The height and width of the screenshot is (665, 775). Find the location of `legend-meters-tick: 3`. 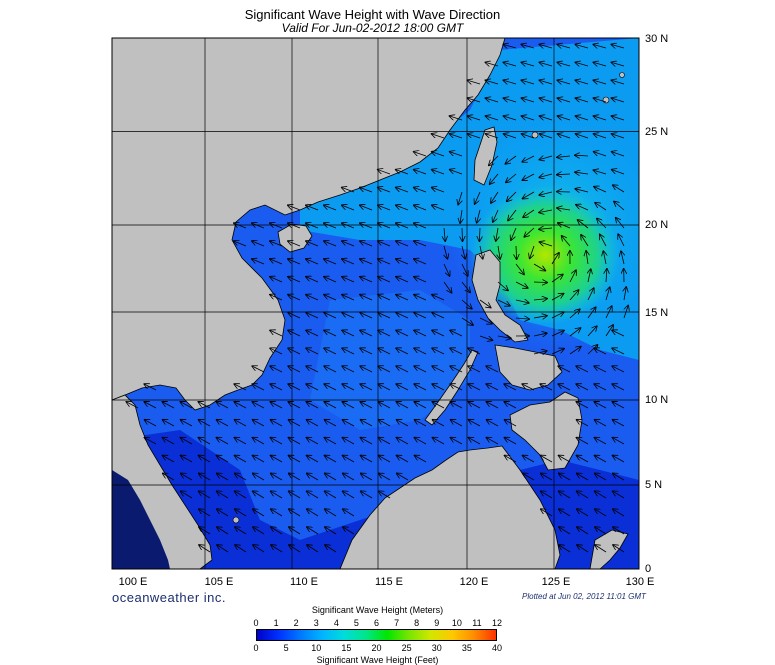

legend-meters-tick: 3 is located at coordinates (316, 623).